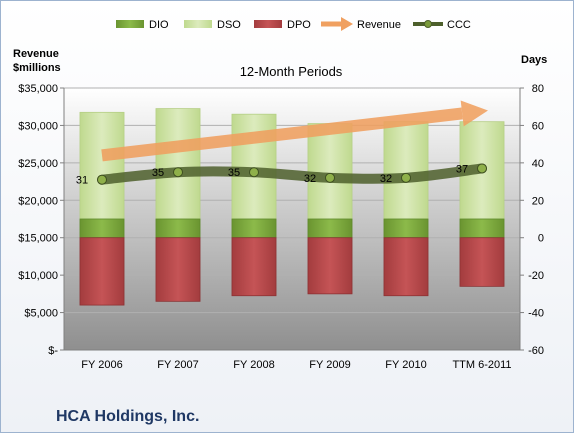 This screenshot has width=574, height=434. What do you see at coordinates (536, 351) in the screenshot?
I see `right-tick-label: -60` at bounding box center [536, 351].